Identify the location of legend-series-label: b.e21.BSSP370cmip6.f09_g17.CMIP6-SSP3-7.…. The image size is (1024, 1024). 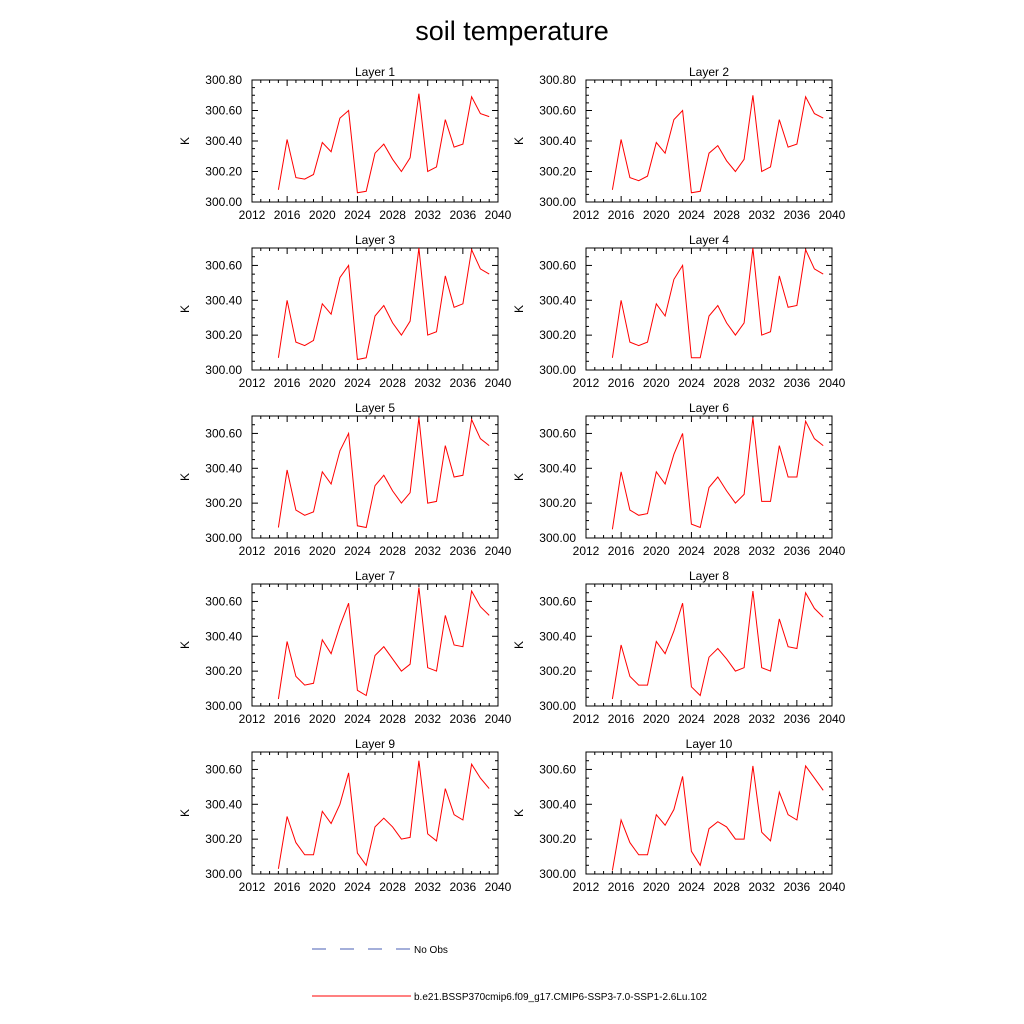
(560, 997).